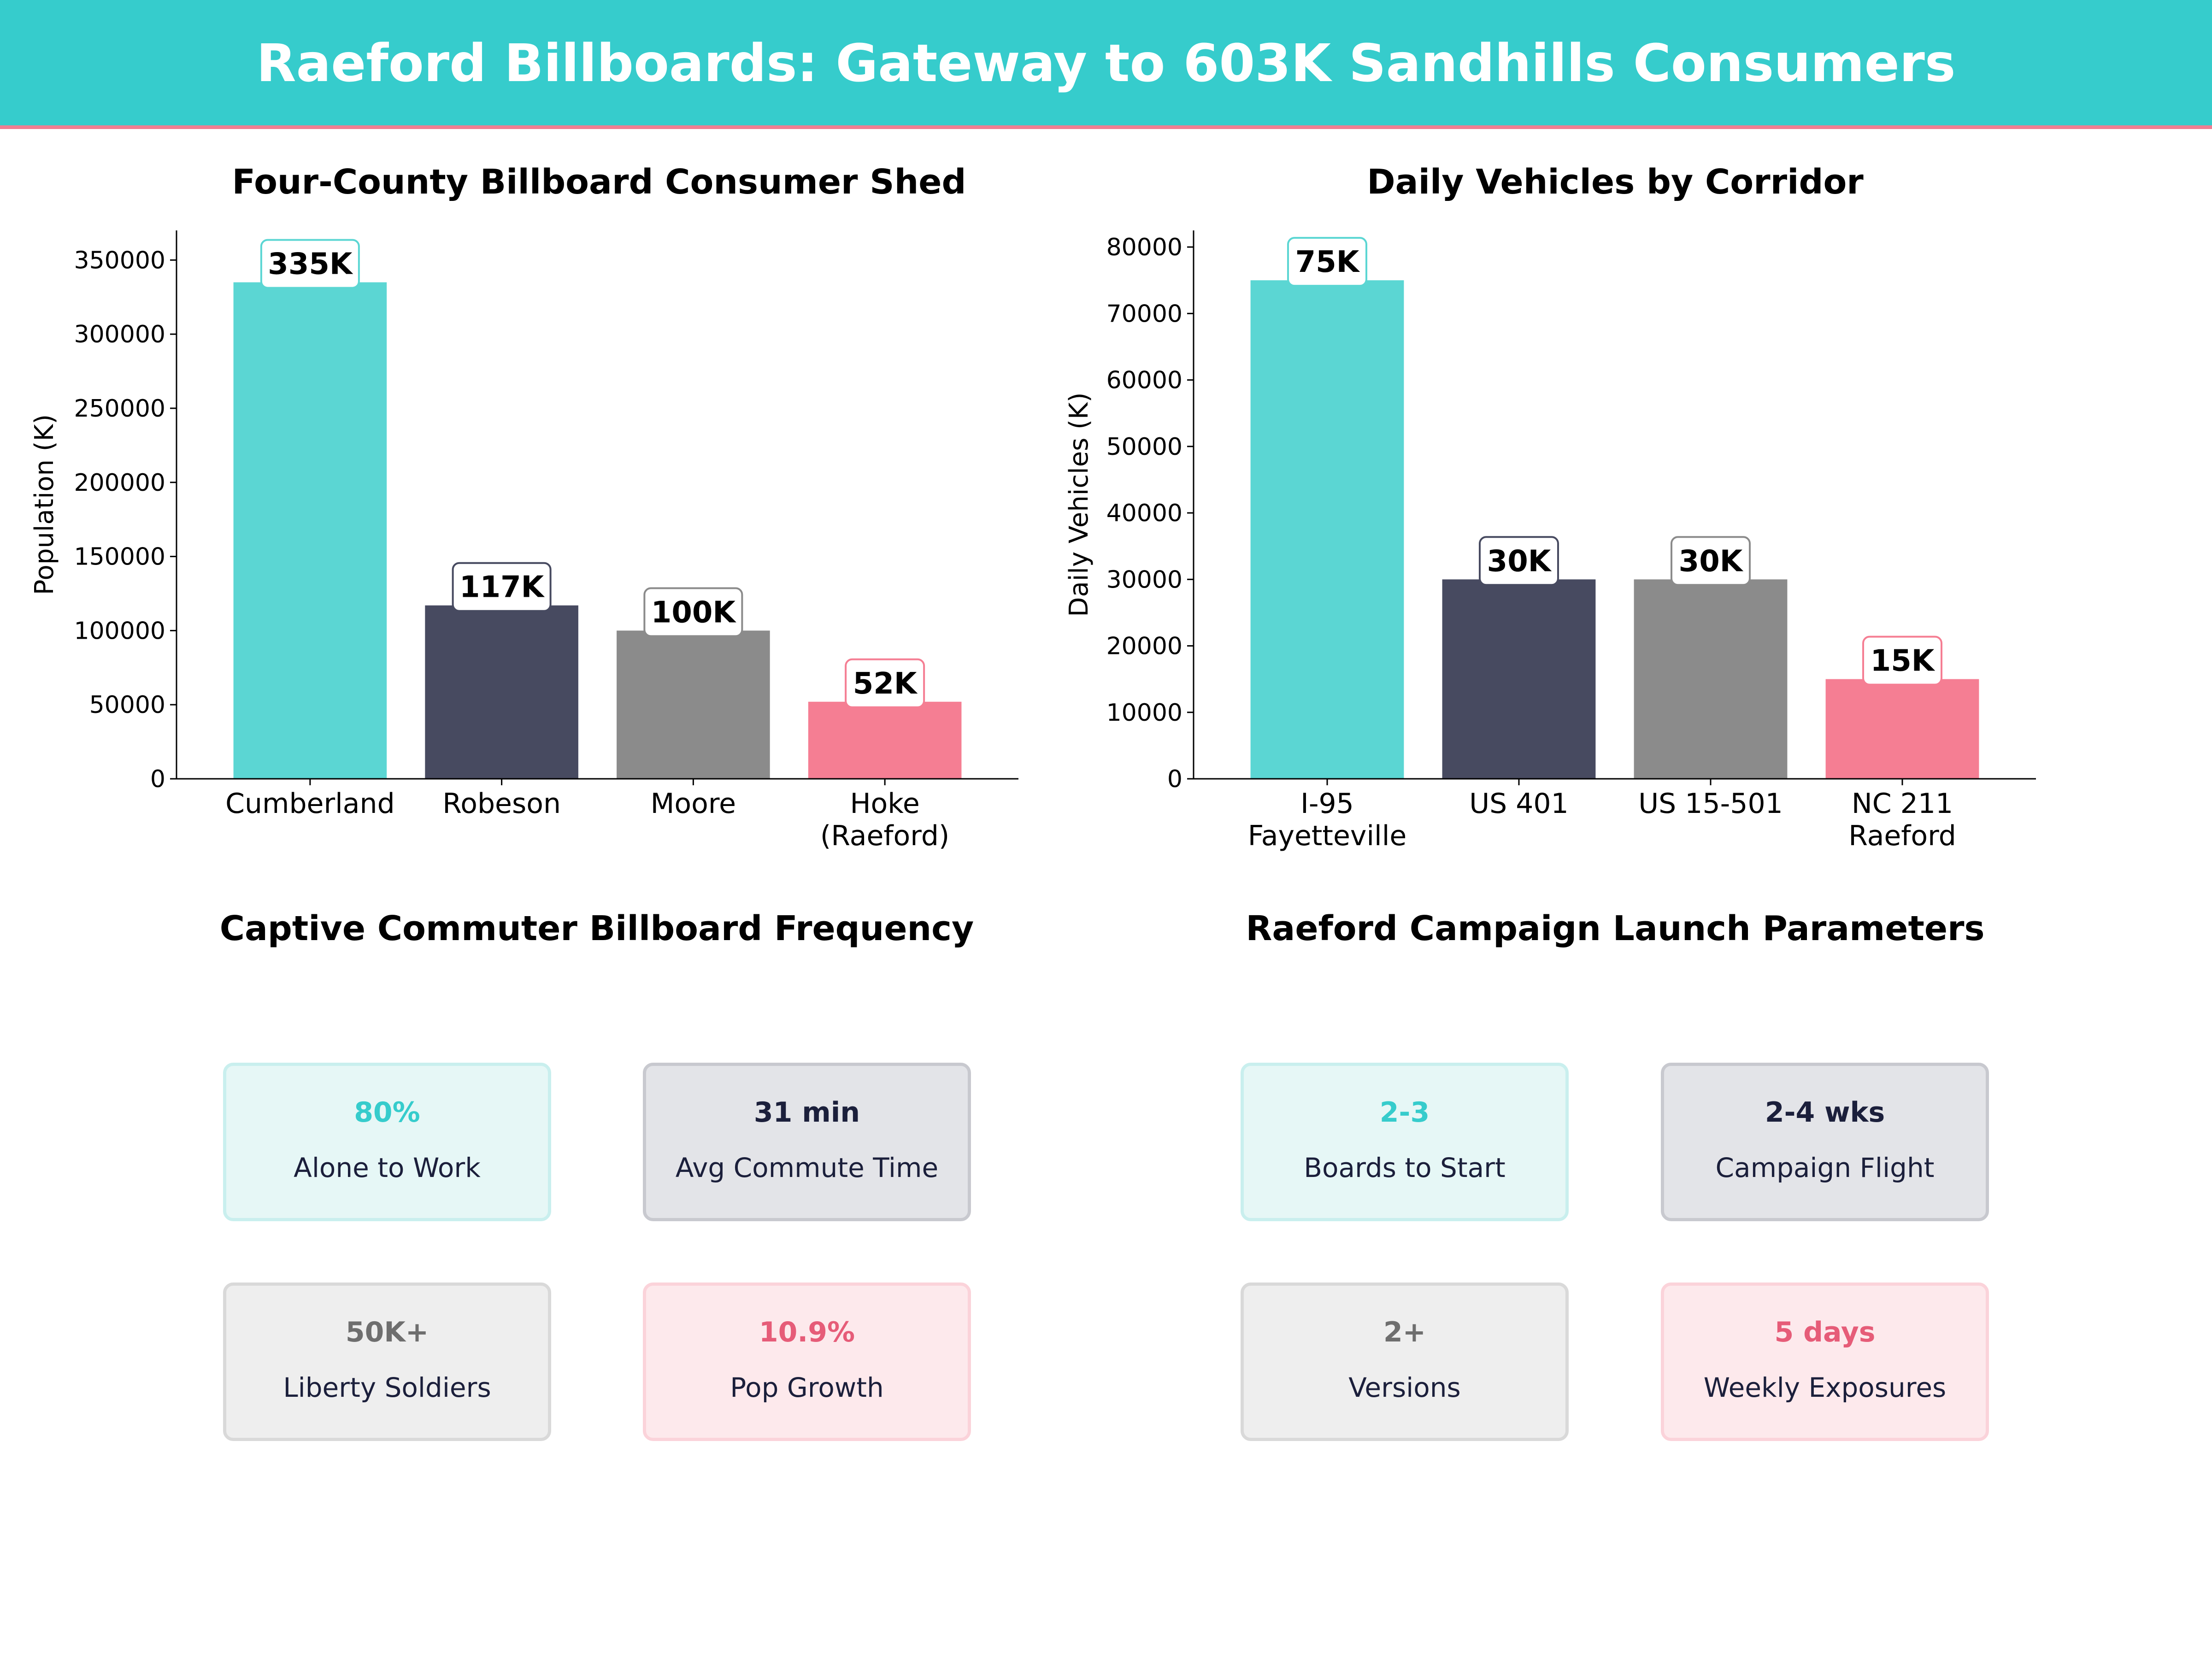 This screenshot has height=1659, width=2212. Describe the element at coordinates (1144, 314) in the screenshot. I see `vehicles-y-tick-label: 70000` at that location.